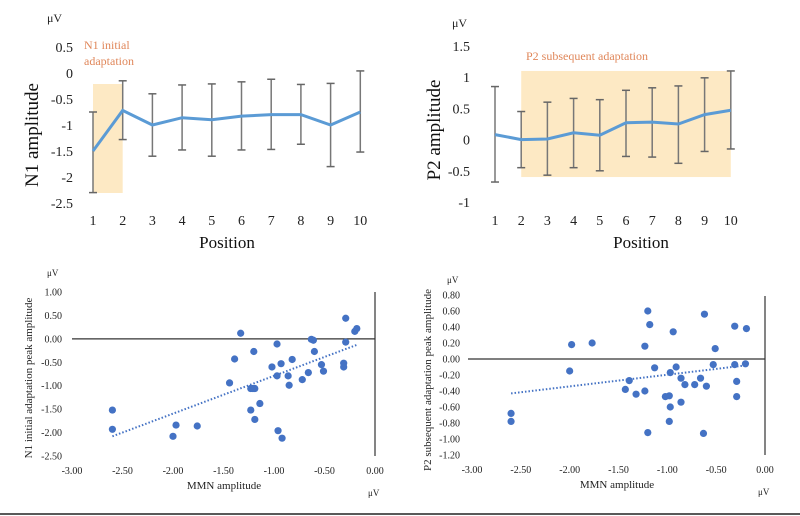 The image size is (800, 516). What do you see at coordinates (54, 339) in the screenshot?
I see `s1-y-tick-label: 0.00` at bounding box center [54, 339].